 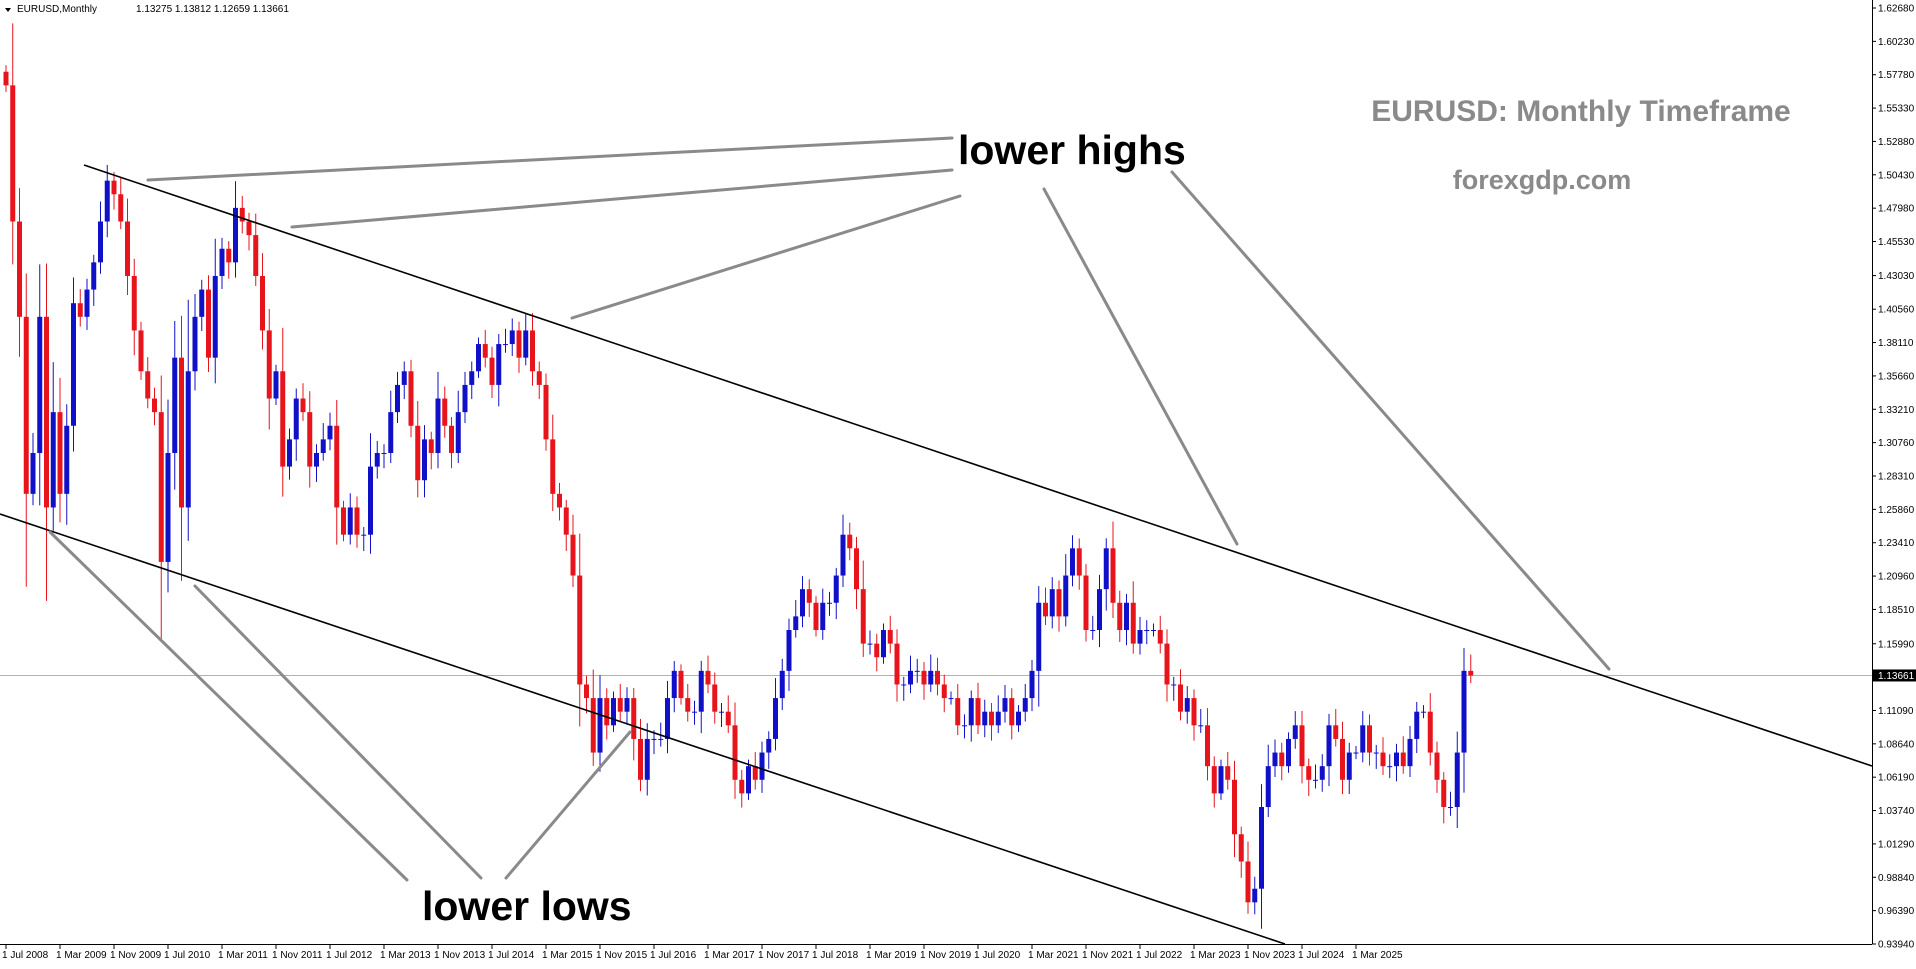 I want to click on x-tick-label: 1 Mar 2021, so click(x=1053, y=955).